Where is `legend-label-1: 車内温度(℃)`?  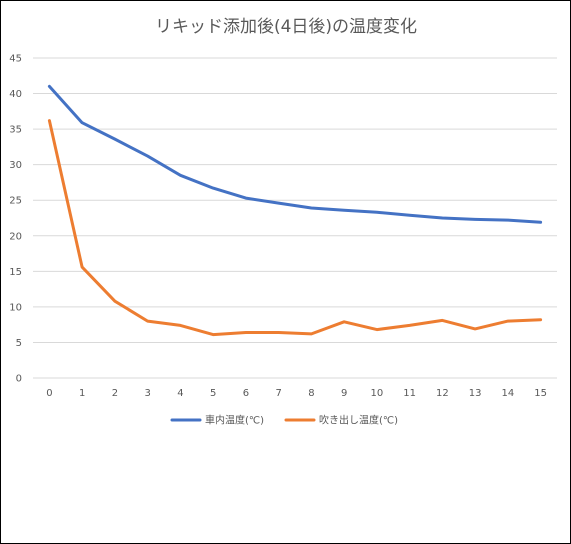
legend-label-1: 車内温度(℃) is located at coordinates (234, 420).